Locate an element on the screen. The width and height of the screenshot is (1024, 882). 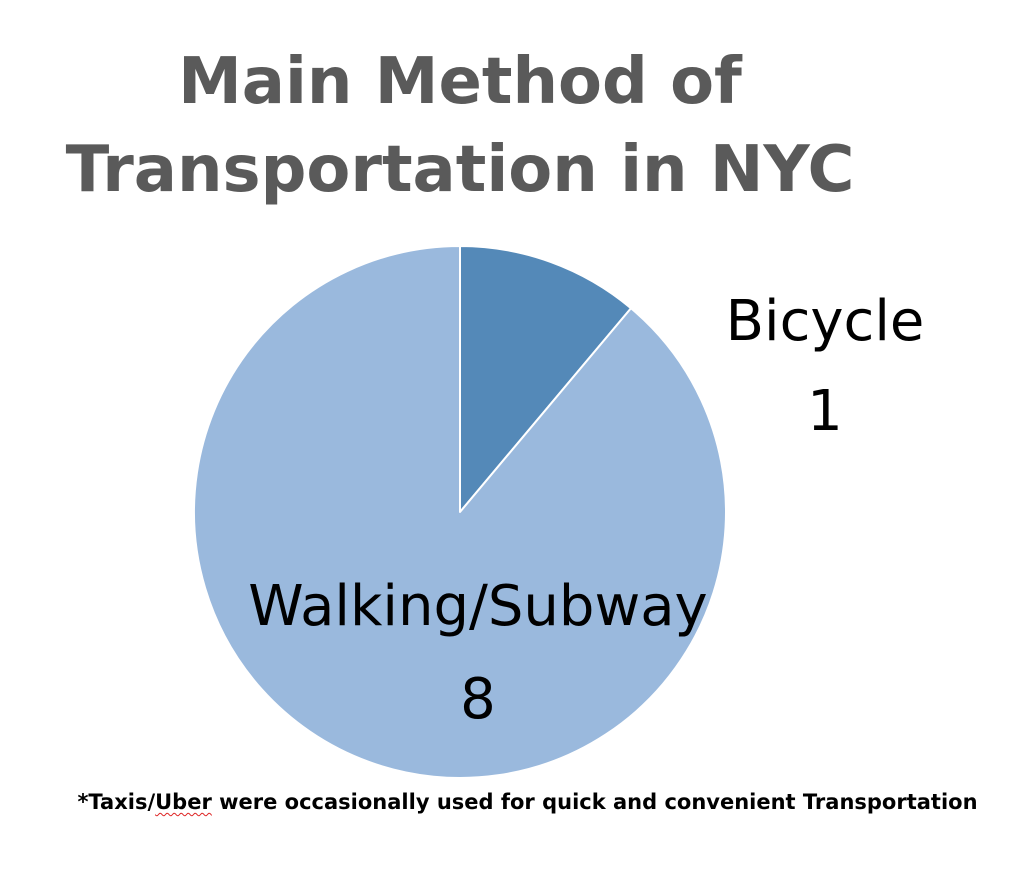
pie-label-category-bicycle: Bicycle is located at coordinates (825, 321).